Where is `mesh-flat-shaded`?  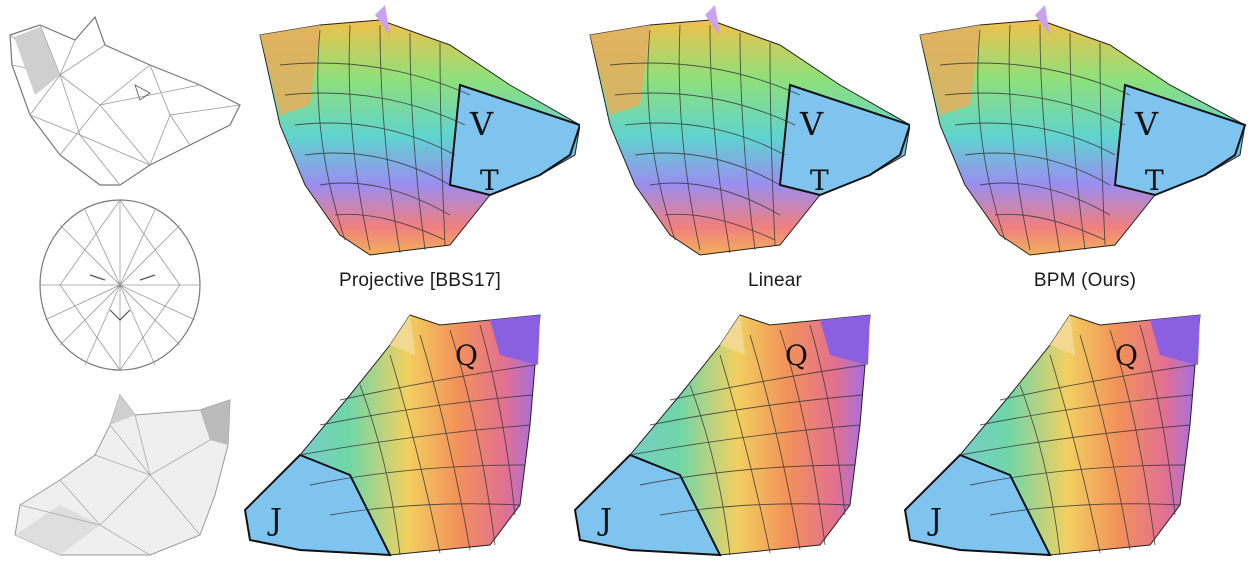
mesh-flat-shaded is located at coordinates (122, 474).